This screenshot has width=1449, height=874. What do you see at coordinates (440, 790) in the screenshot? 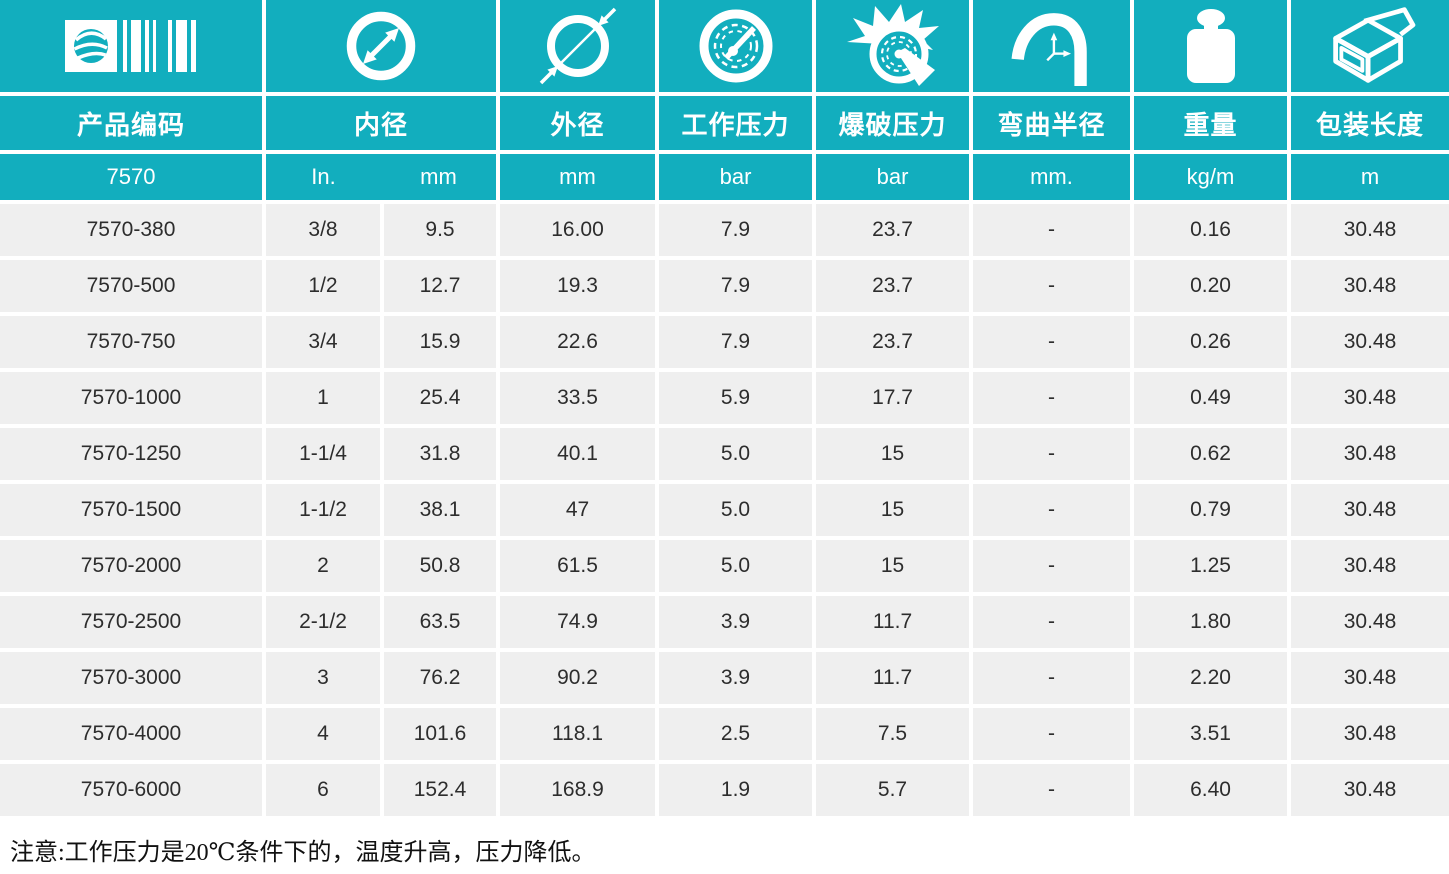
I see `inner-diameter-mm-cell: 152.4` at bounding box center [440, 790].